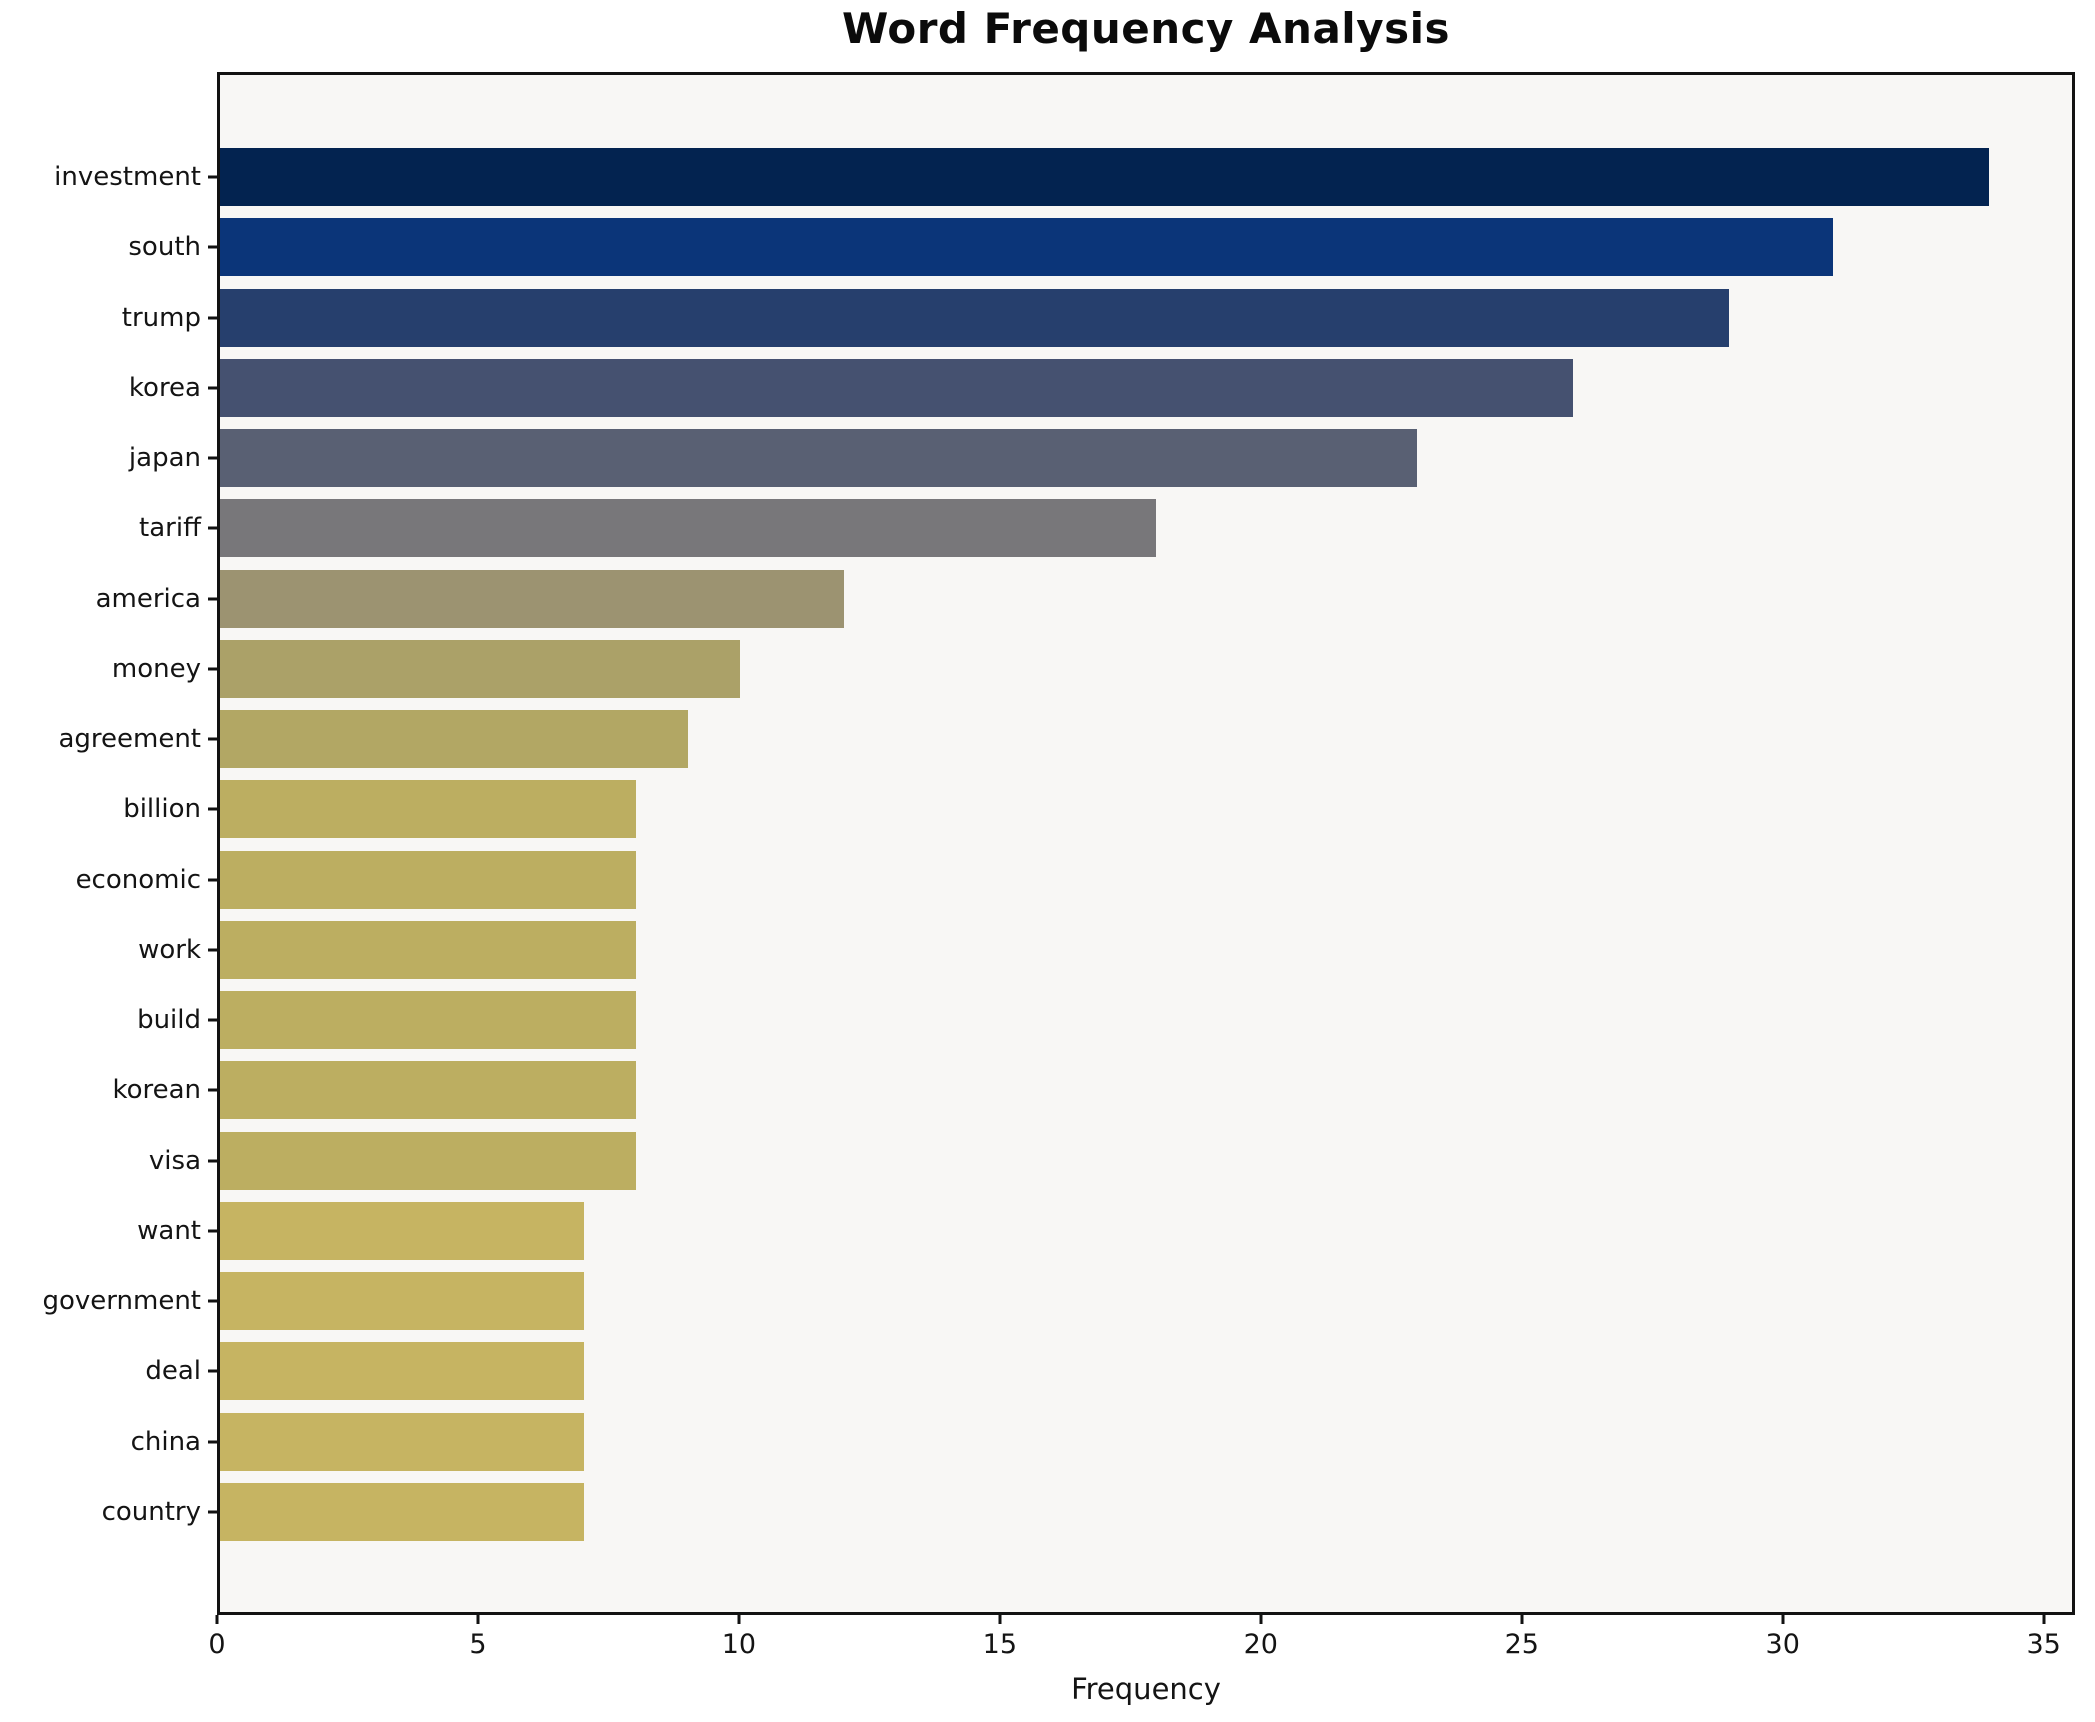 Image resolution: width=2095 pixels, height=1722 pixels. Describe the element at coordinates (1092, 1090) in the screenshot. I see `bar-row: korean` at that location.